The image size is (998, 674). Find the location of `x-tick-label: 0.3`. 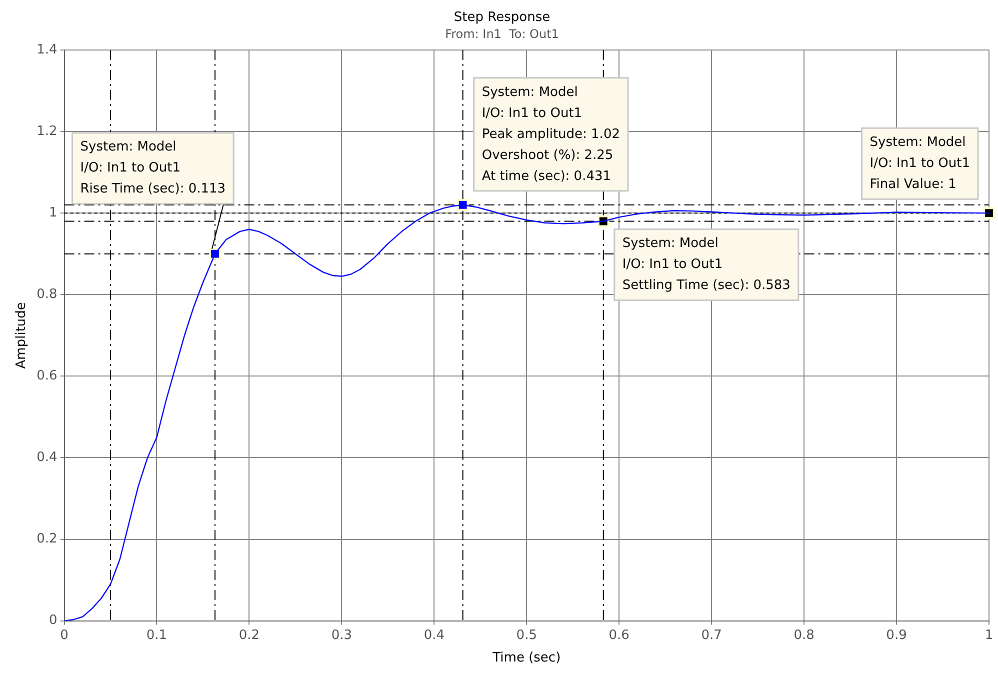

x-tick-label: 0.3 is located at coordinates (341, 635).